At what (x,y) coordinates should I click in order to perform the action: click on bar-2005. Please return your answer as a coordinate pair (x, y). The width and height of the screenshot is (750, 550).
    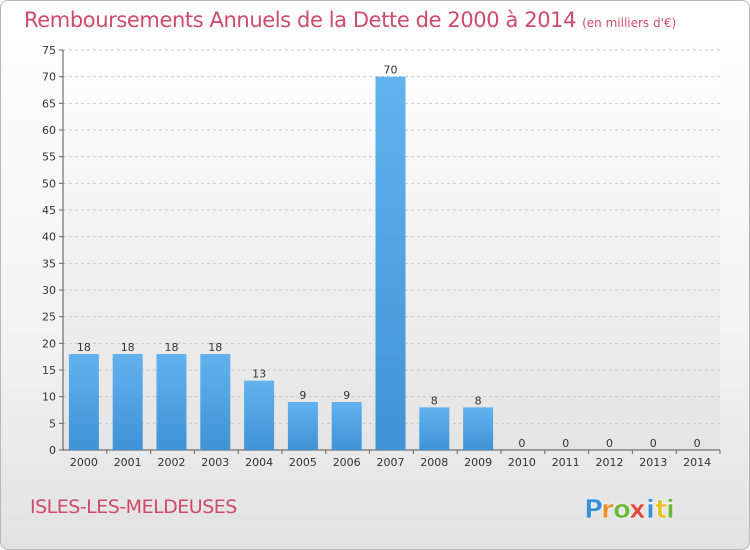
    Looking at the image, I should click on (302, 426).